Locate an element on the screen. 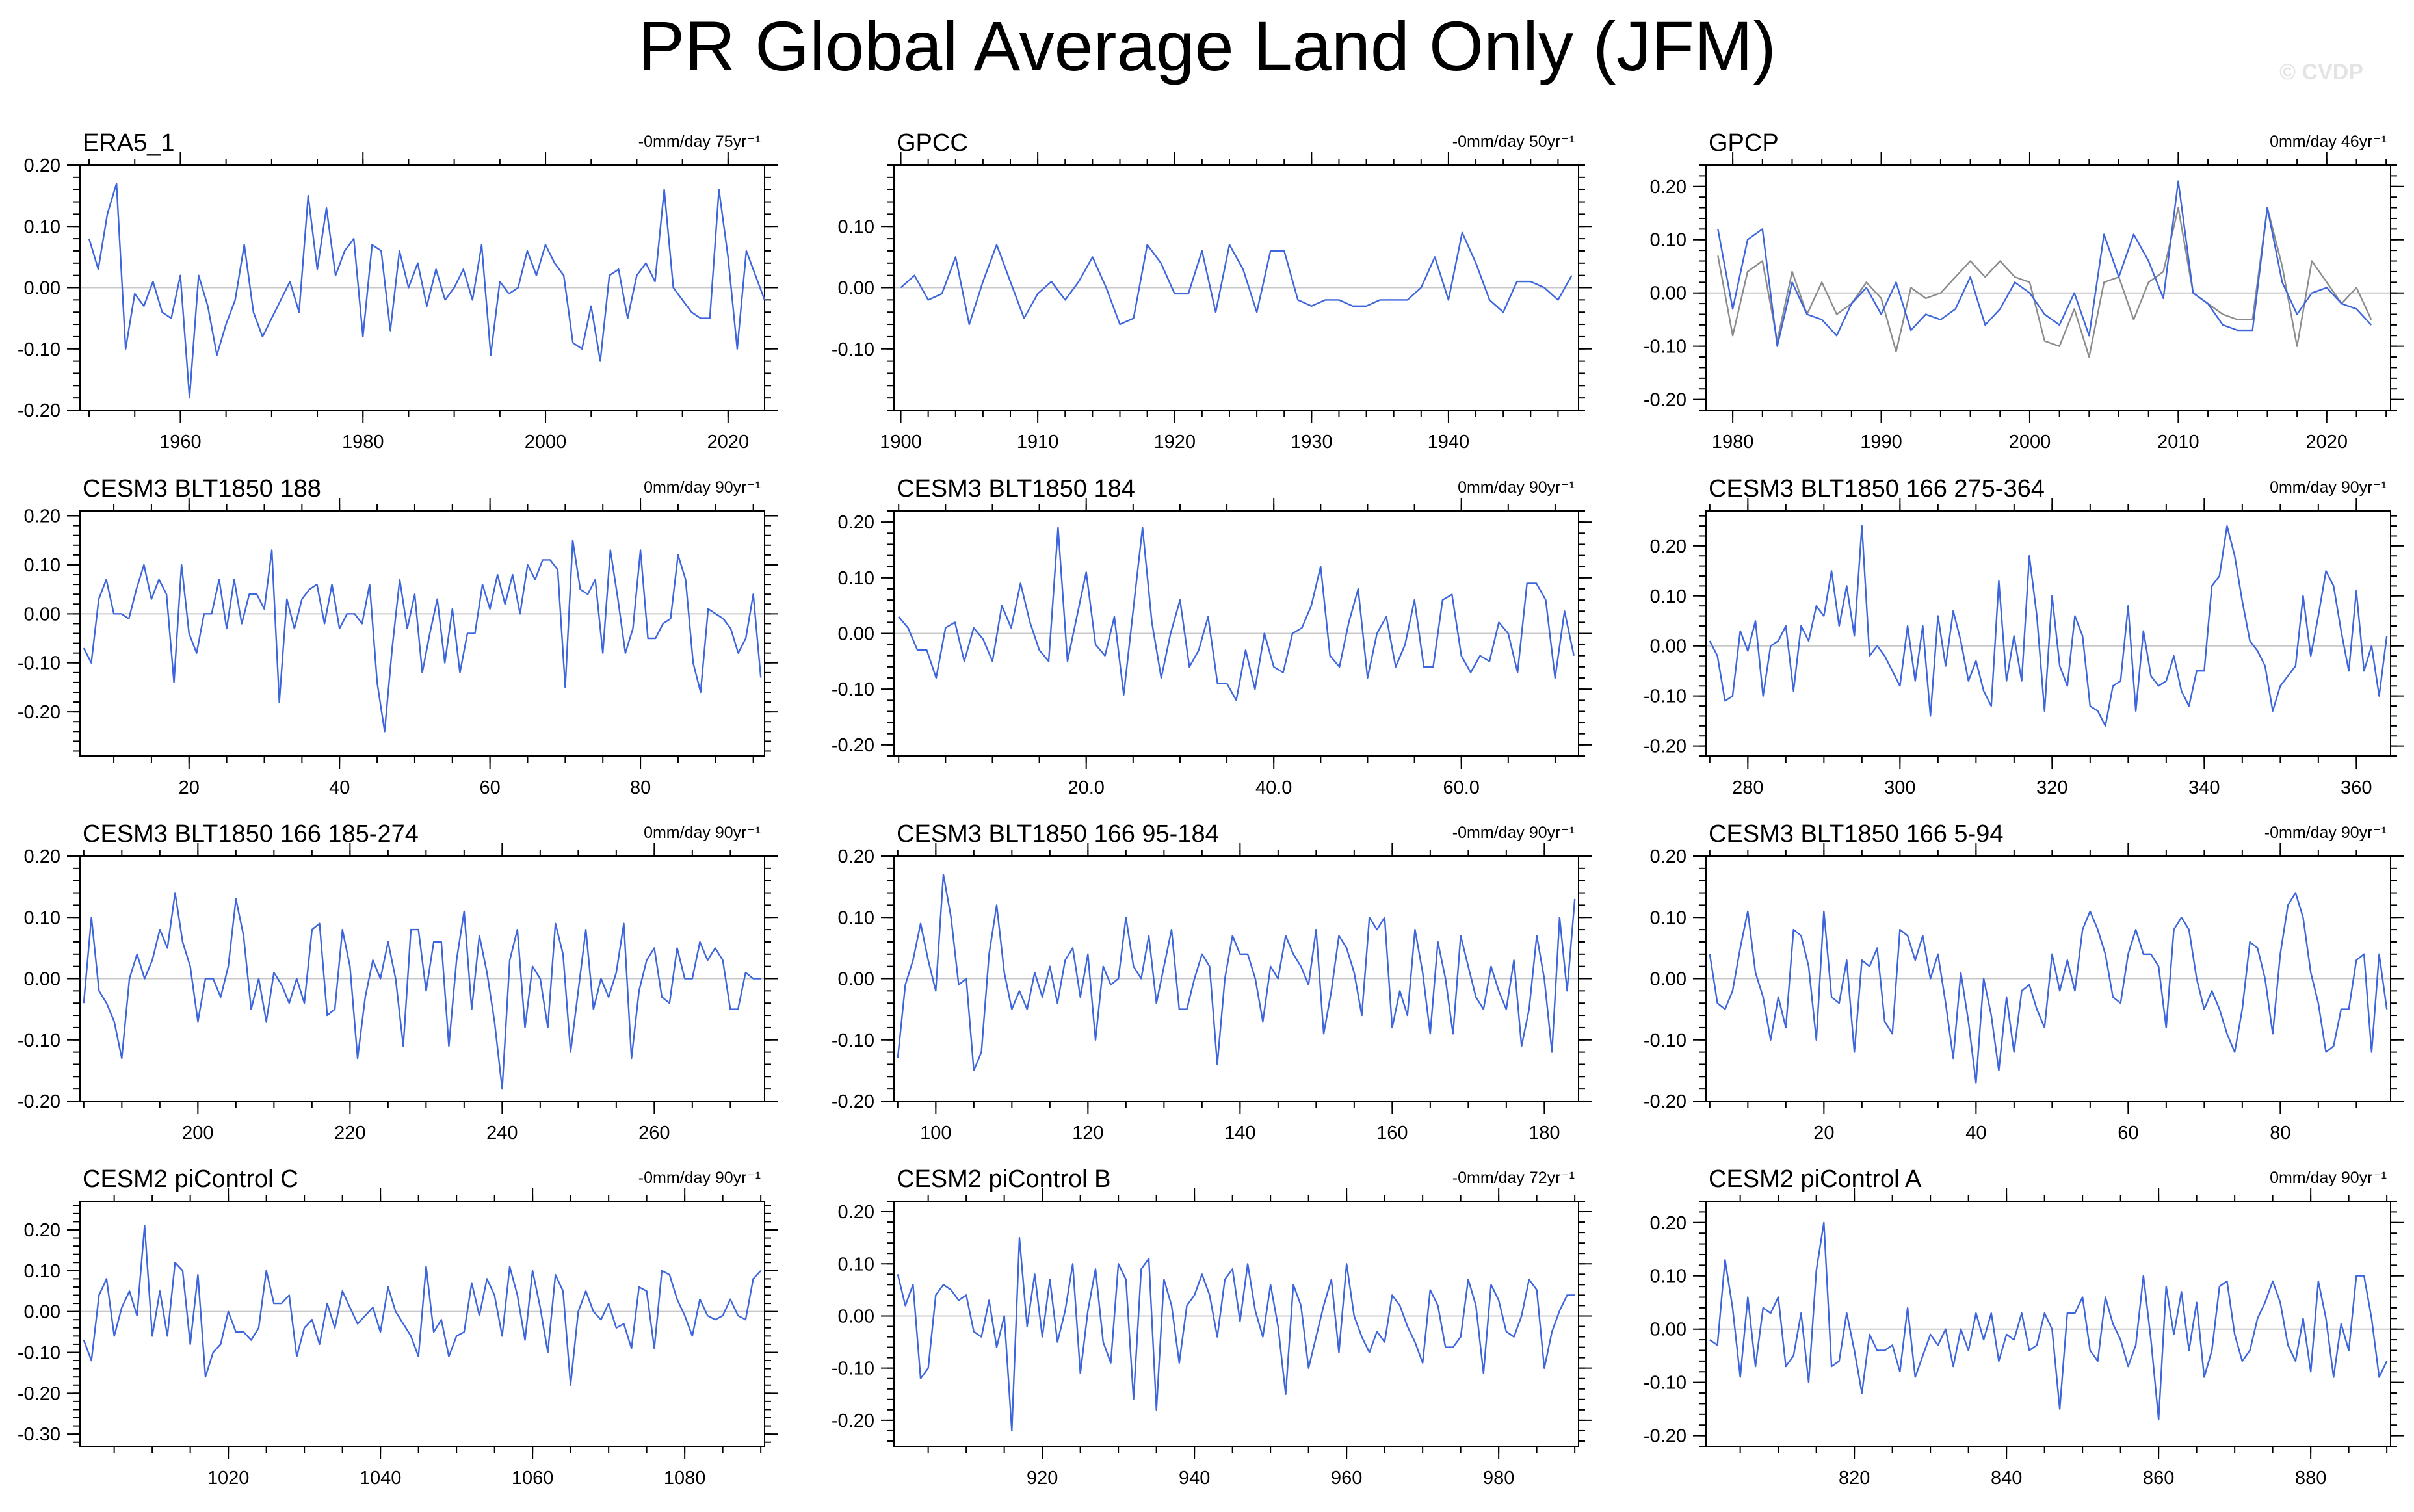  x-tick-label: 960 is located at coordinates (1346, 1478).